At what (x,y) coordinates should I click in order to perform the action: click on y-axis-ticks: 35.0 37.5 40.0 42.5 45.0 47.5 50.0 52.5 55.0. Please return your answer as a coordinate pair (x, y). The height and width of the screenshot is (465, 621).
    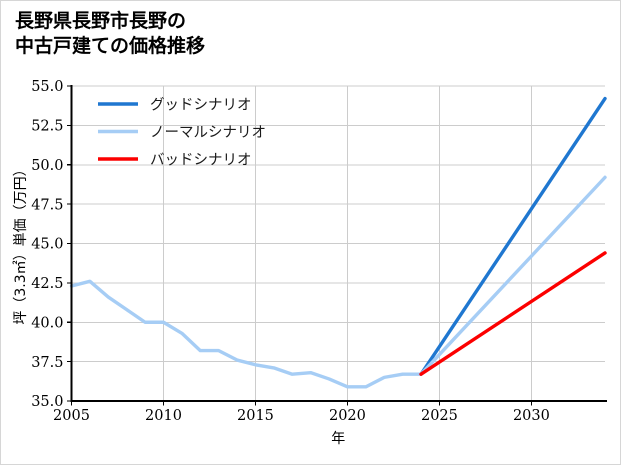
    Looking at the image, I should click on (51, 244).